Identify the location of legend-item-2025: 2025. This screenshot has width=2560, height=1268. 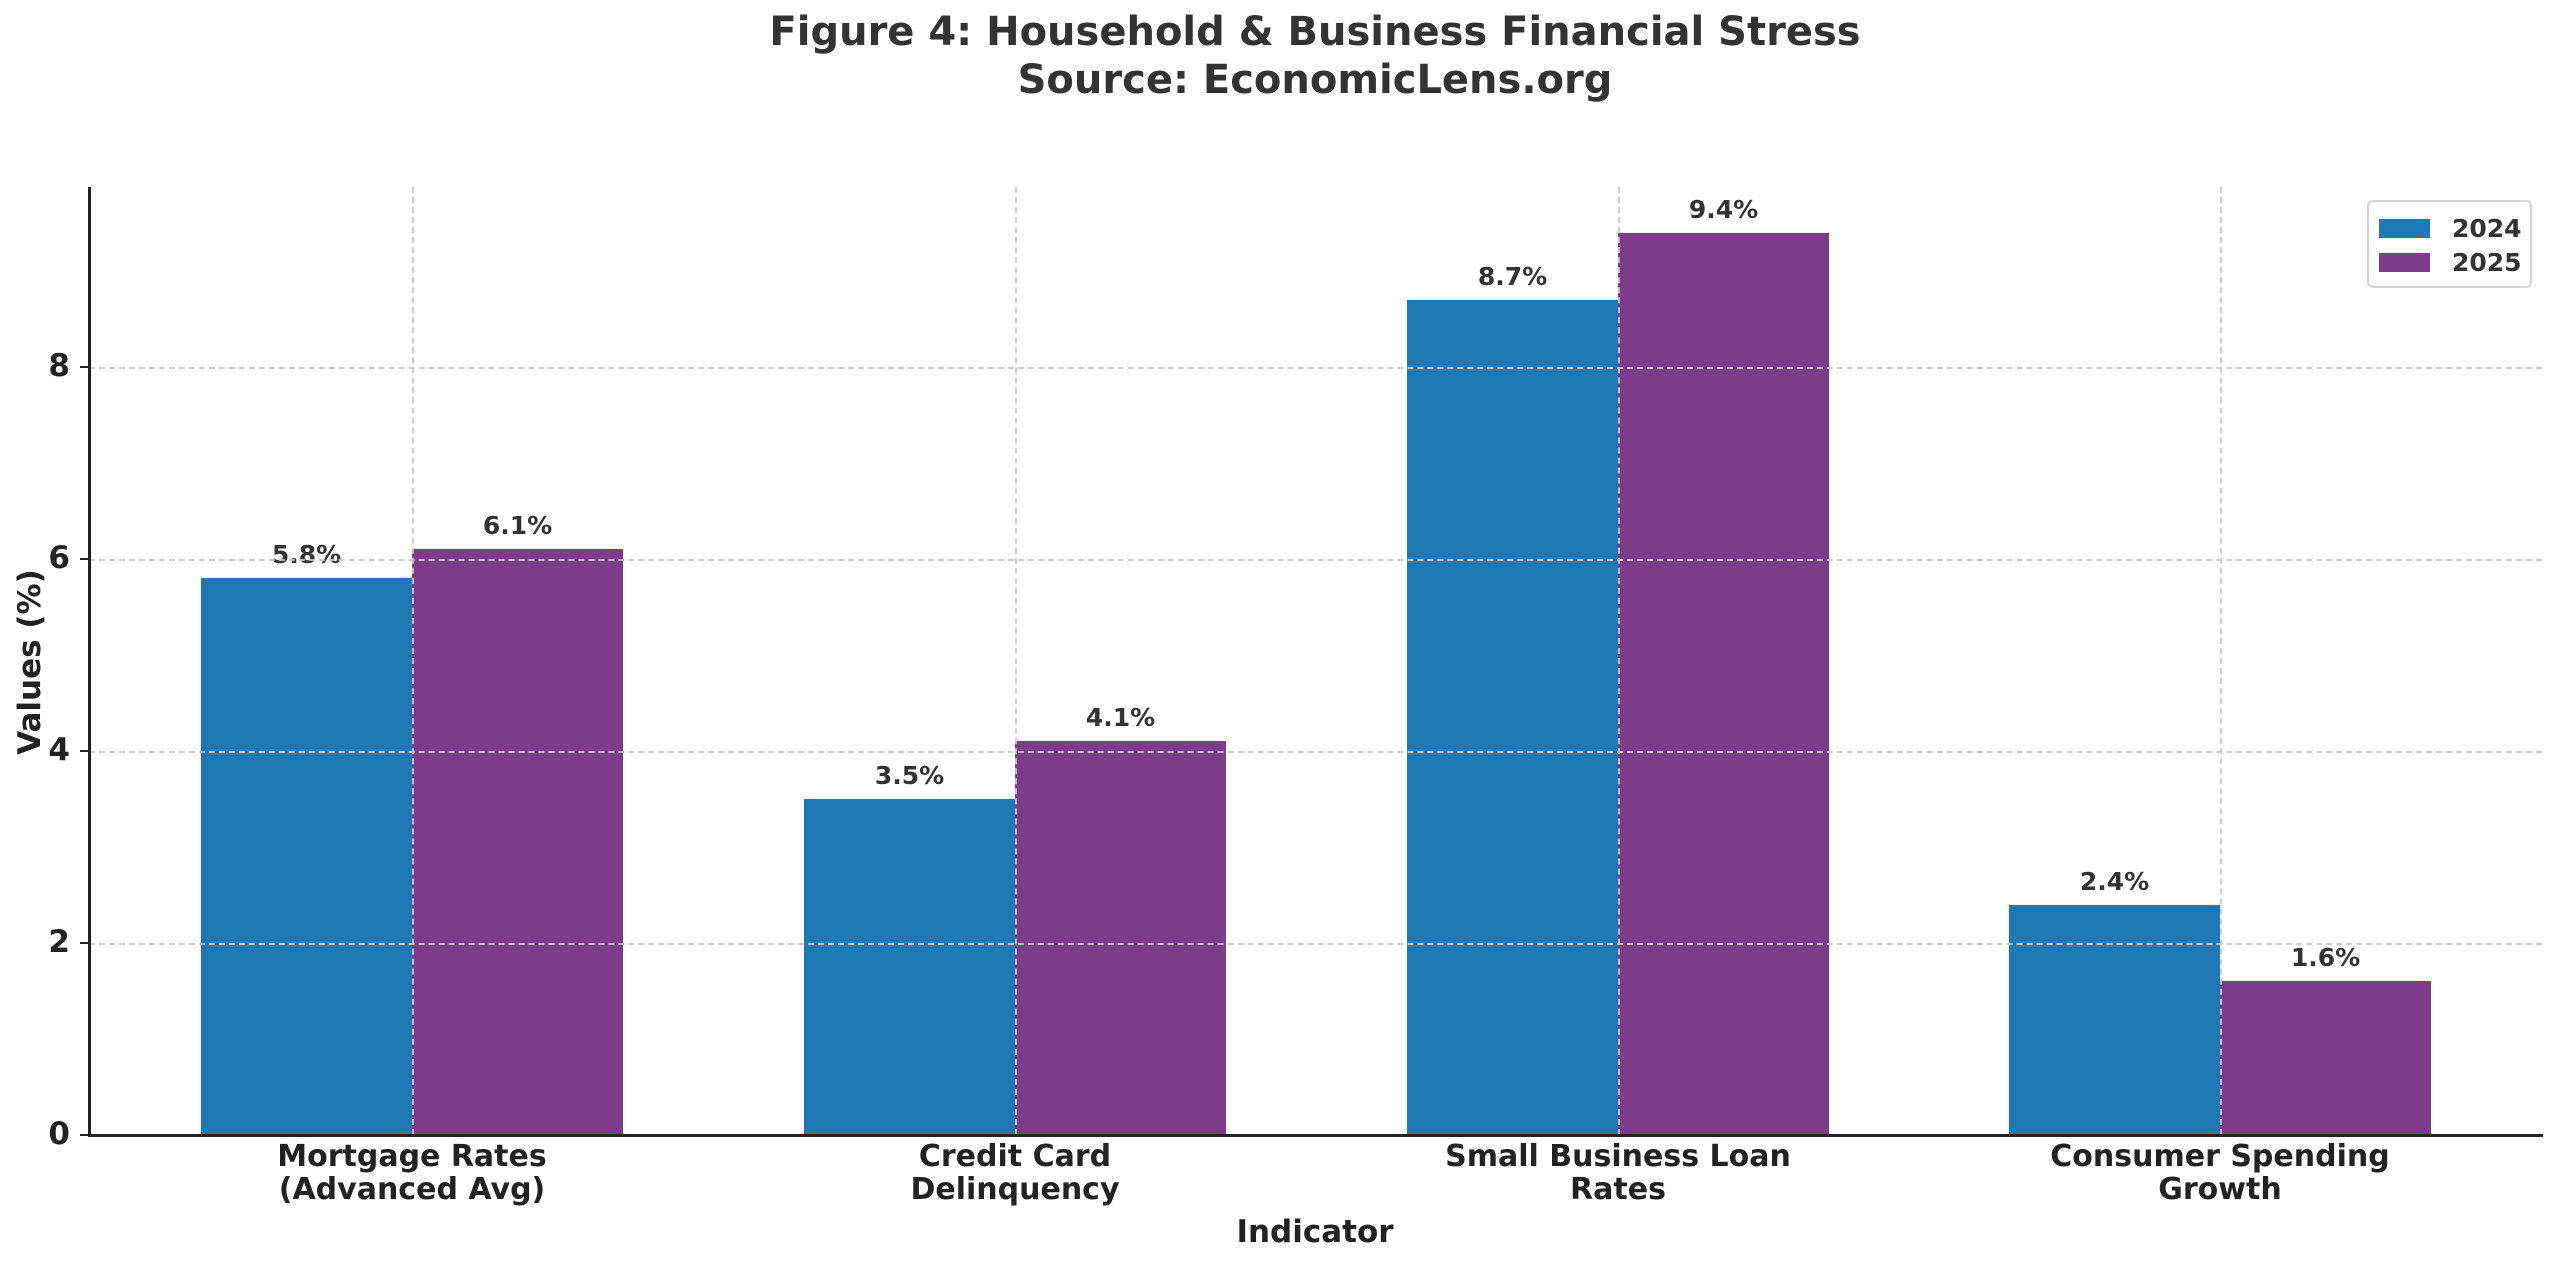
(2450, 262).